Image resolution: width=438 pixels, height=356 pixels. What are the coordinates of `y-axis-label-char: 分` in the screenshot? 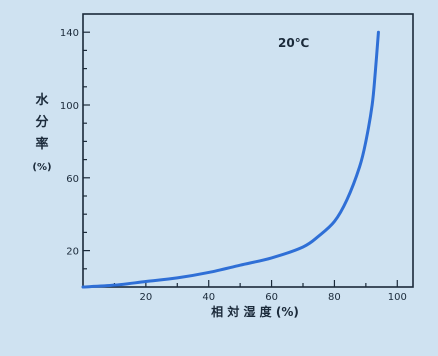 It's located at (41, 122).